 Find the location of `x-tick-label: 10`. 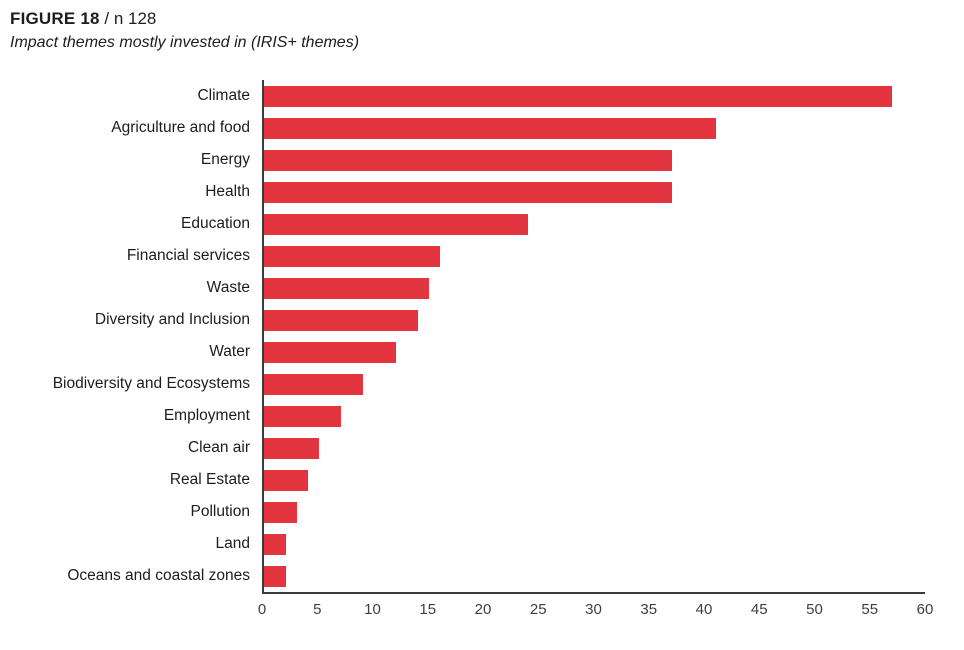

x-tick-label: 10 is located at coordinates (372, 609).